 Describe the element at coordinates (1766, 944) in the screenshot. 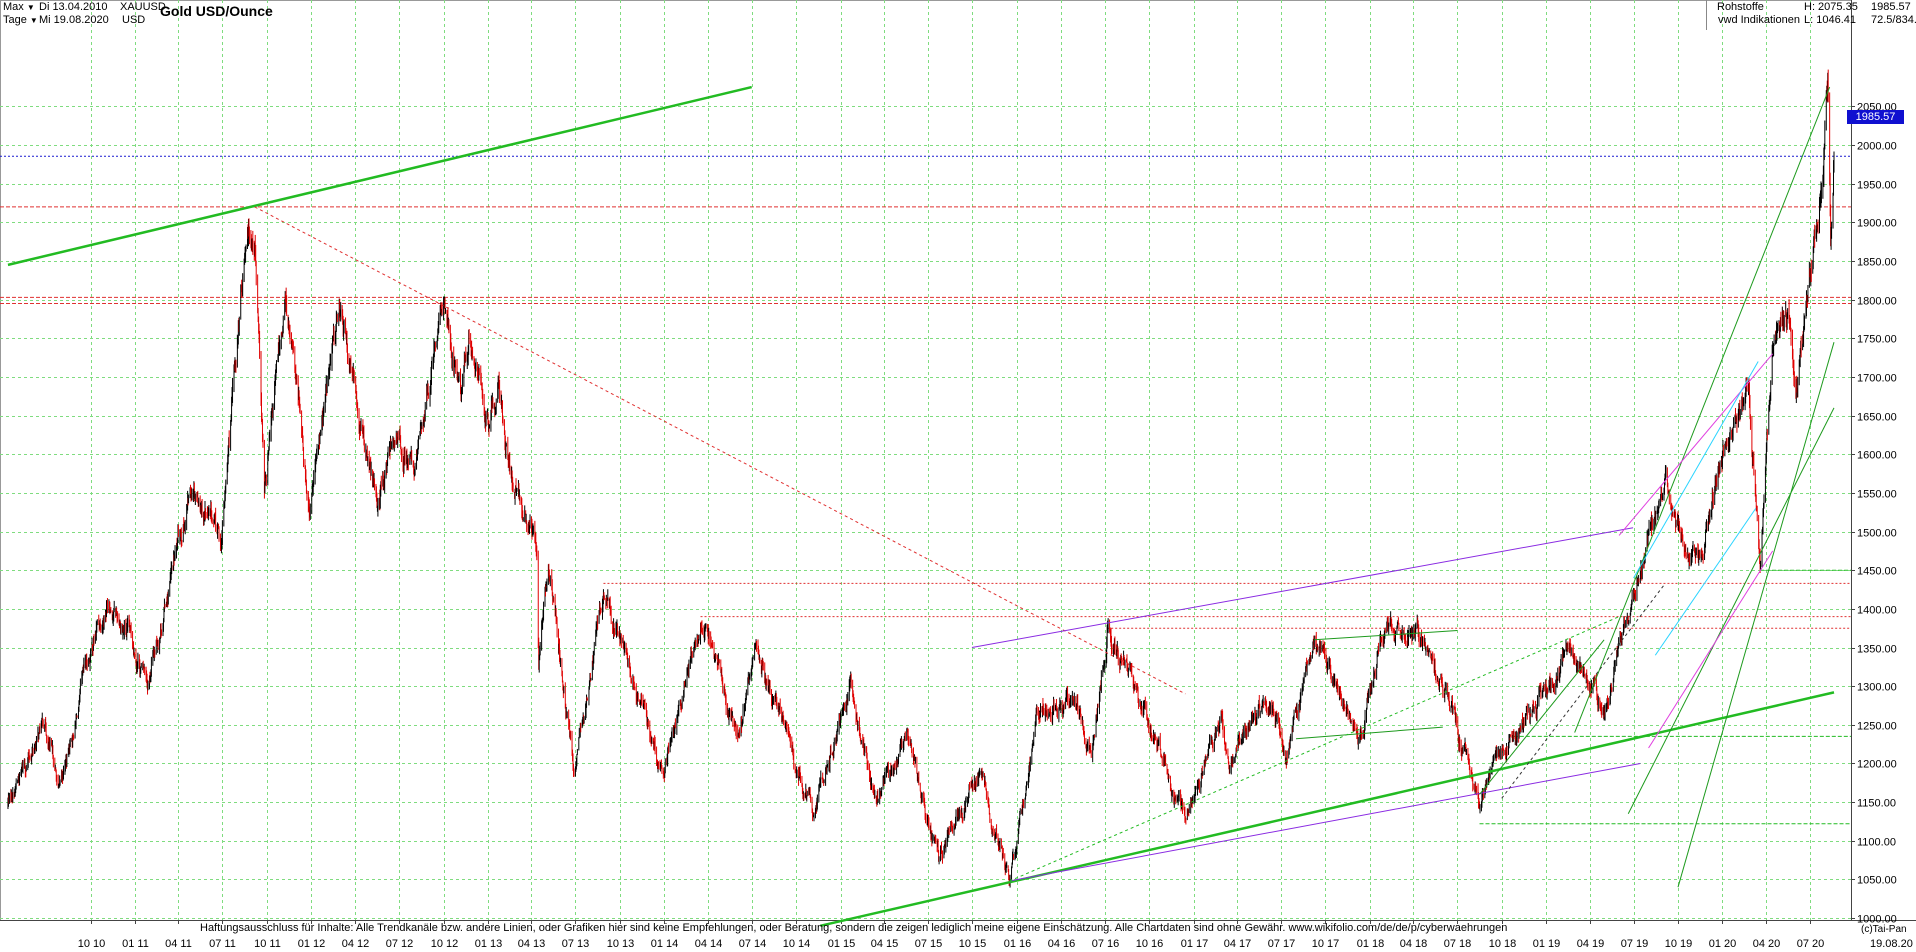

I see `x-tick-label: 04 20` at that location.